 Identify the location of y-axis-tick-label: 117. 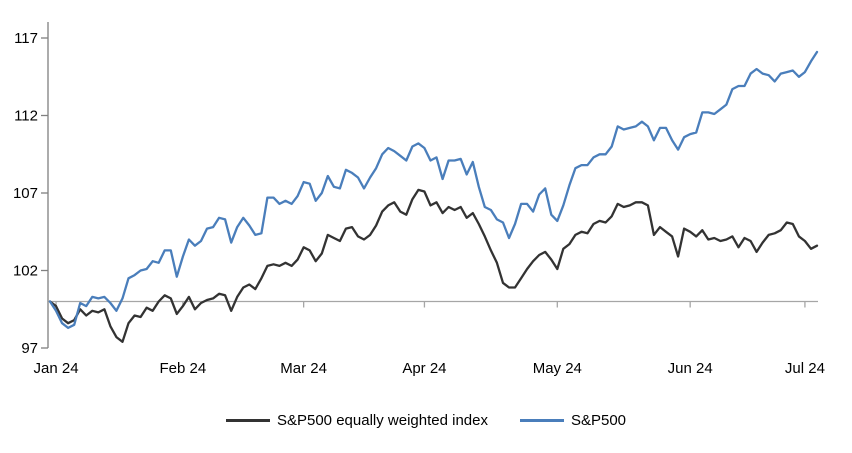
(26, 38).